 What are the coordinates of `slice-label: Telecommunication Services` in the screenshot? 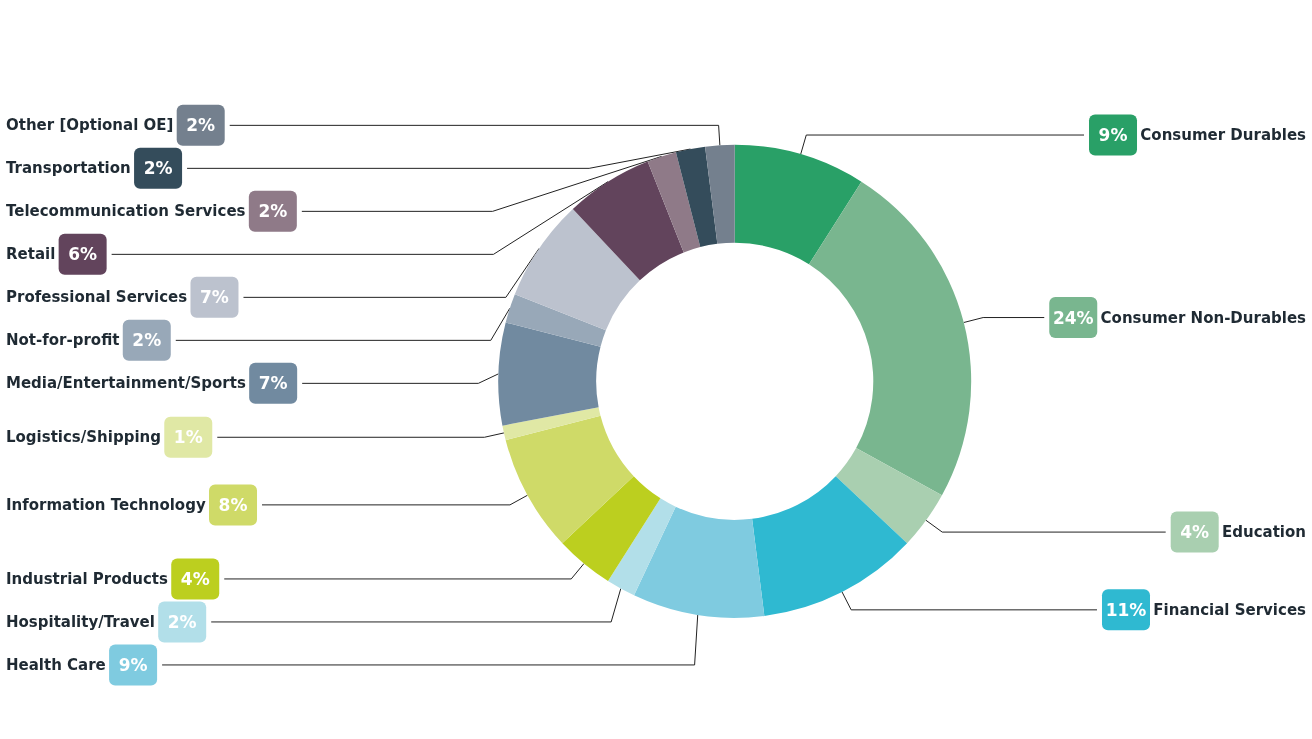 It's located at (126, 211).